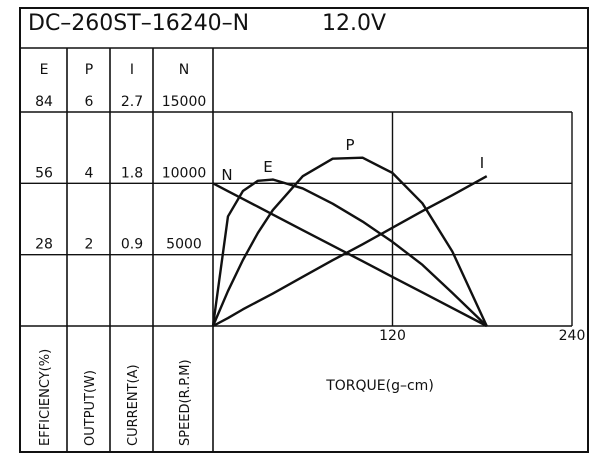  I want to click on y-tick-label: 4, so click(89, 173).